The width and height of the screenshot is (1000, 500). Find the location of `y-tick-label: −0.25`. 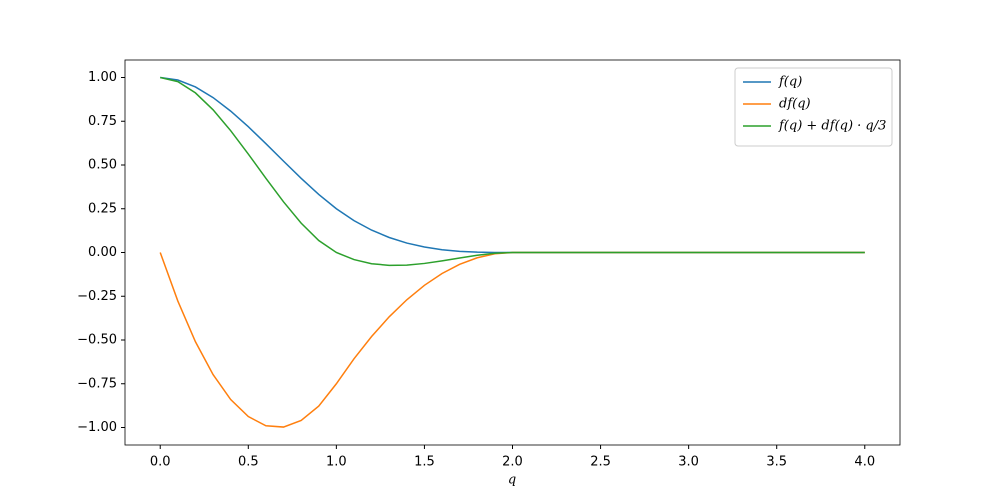

y-tick-label: −0.25 is located at coordinates (97, 296).